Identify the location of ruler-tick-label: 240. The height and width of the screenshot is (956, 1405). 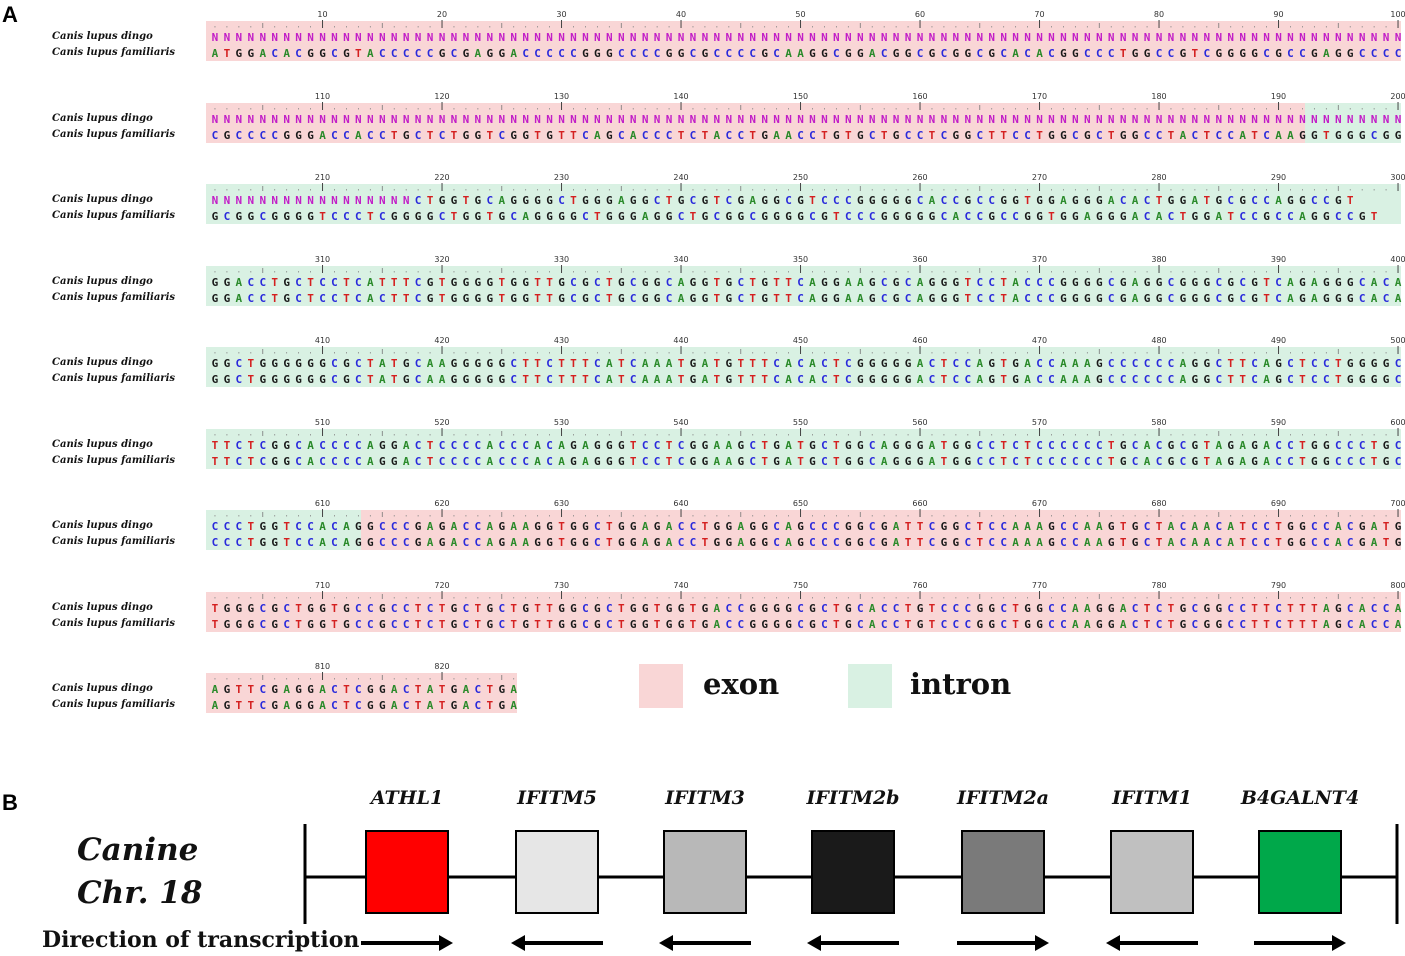
(680, 177).